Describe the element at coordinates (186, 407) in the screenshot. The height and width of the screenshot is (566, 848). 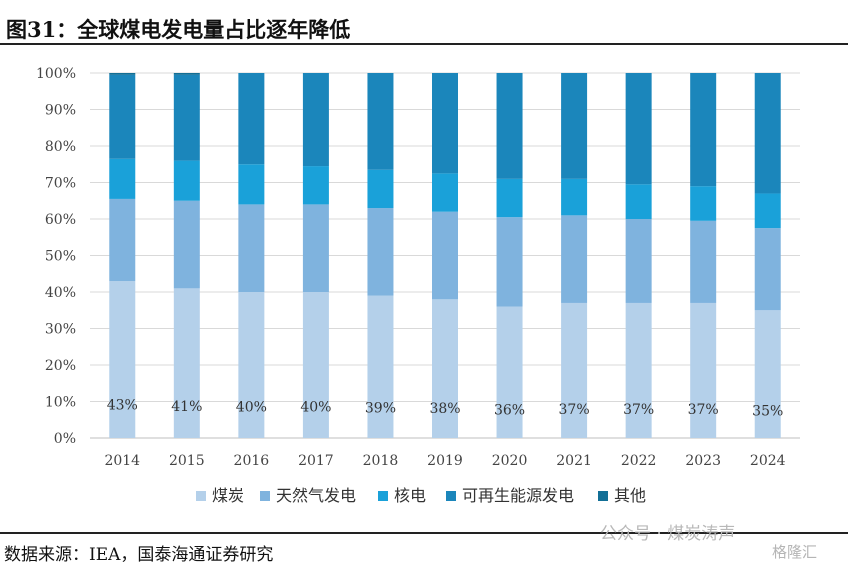
I see `data-label: 41%` at that location.